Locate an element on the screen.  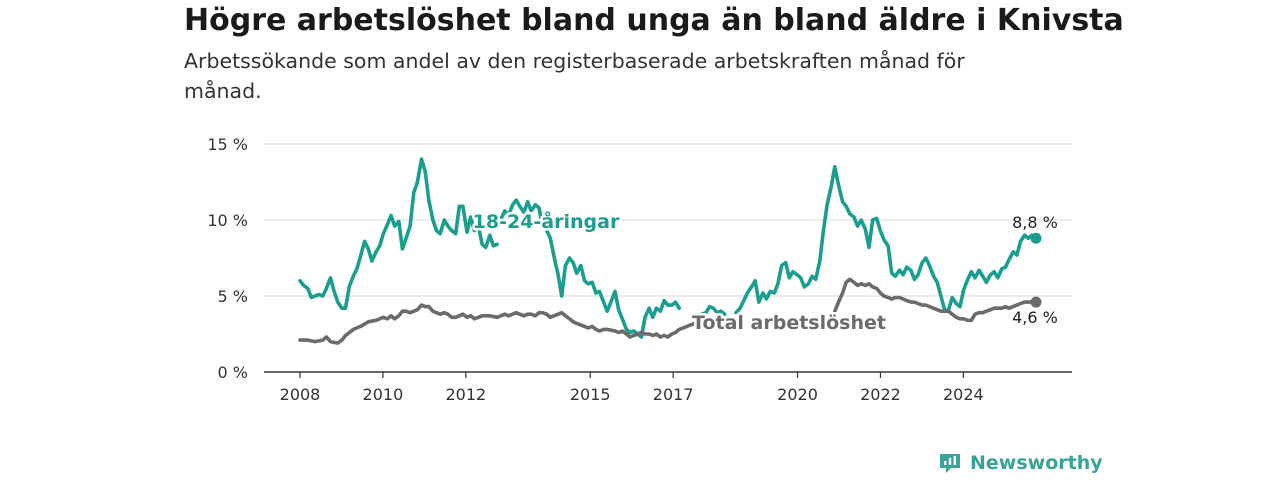
x-tick-label: 2017 is located at coordinates (673, 394).